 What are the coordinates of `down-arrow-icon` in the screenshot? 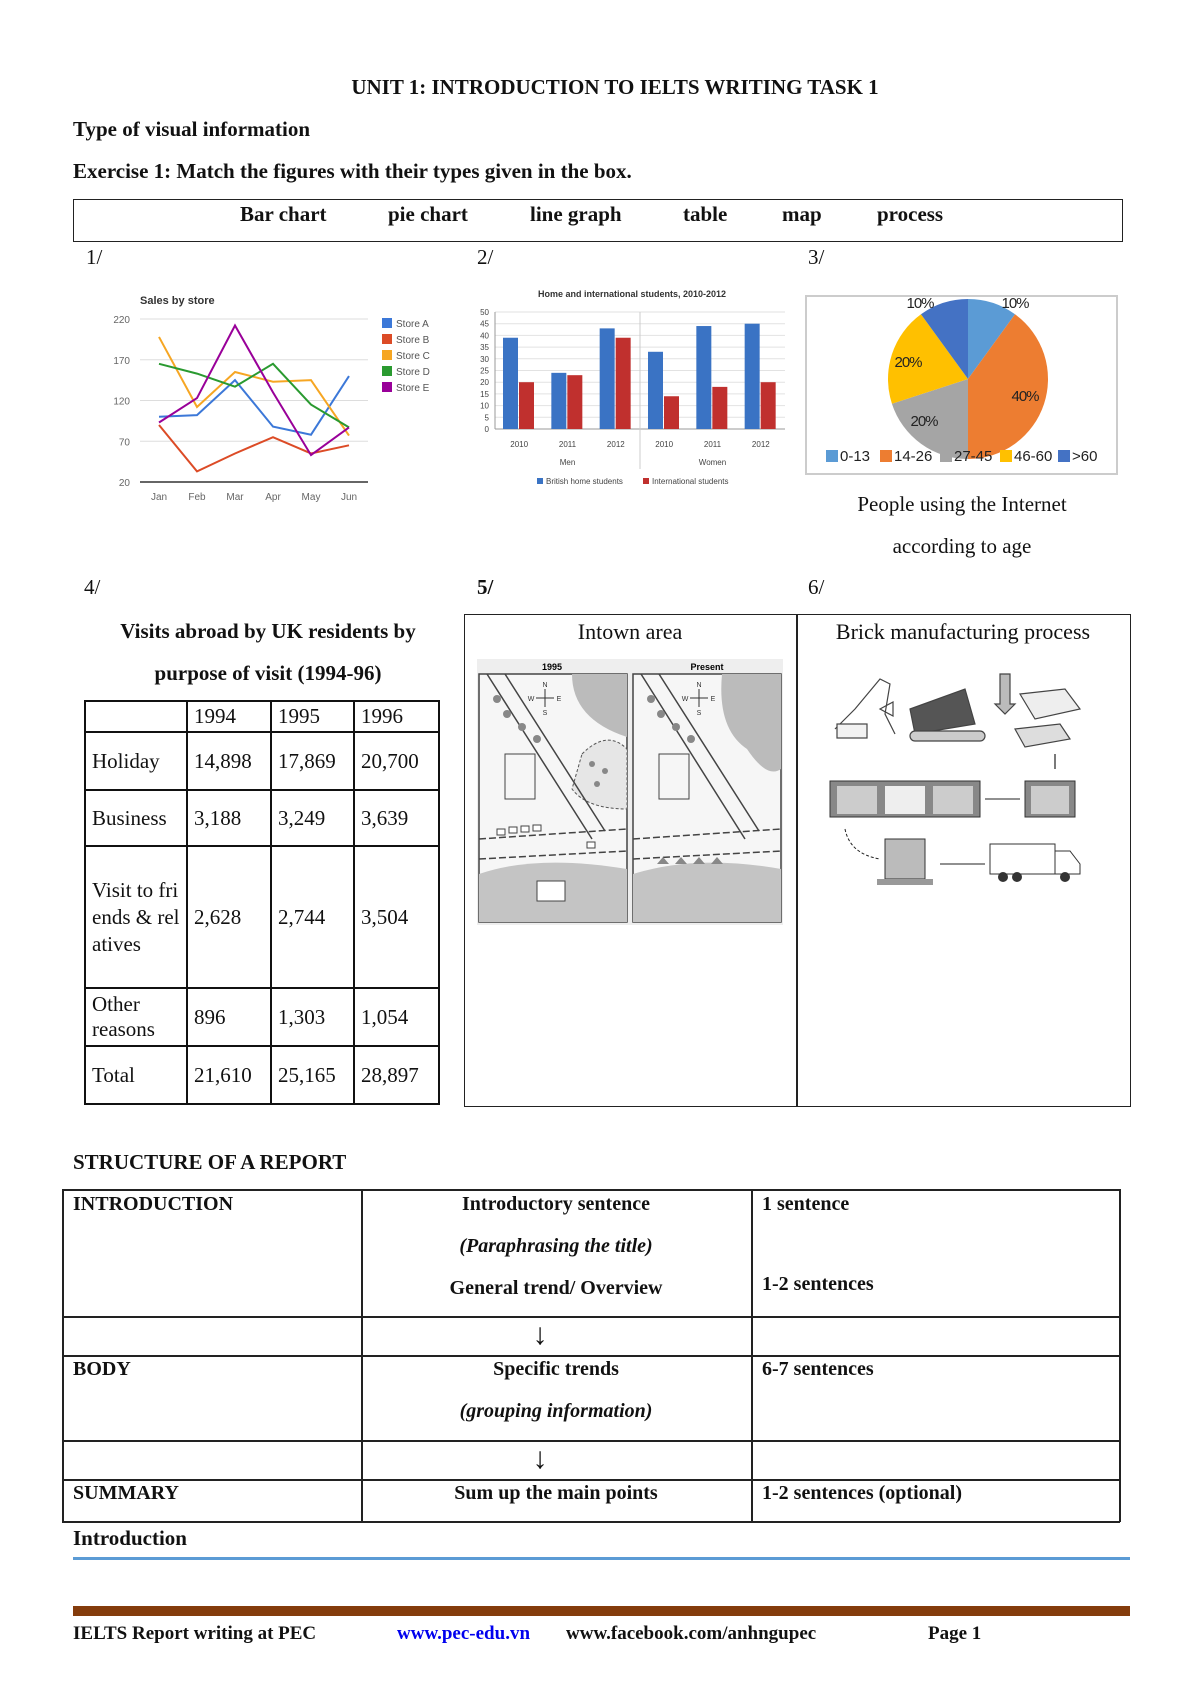 It's located at (1005, 694).